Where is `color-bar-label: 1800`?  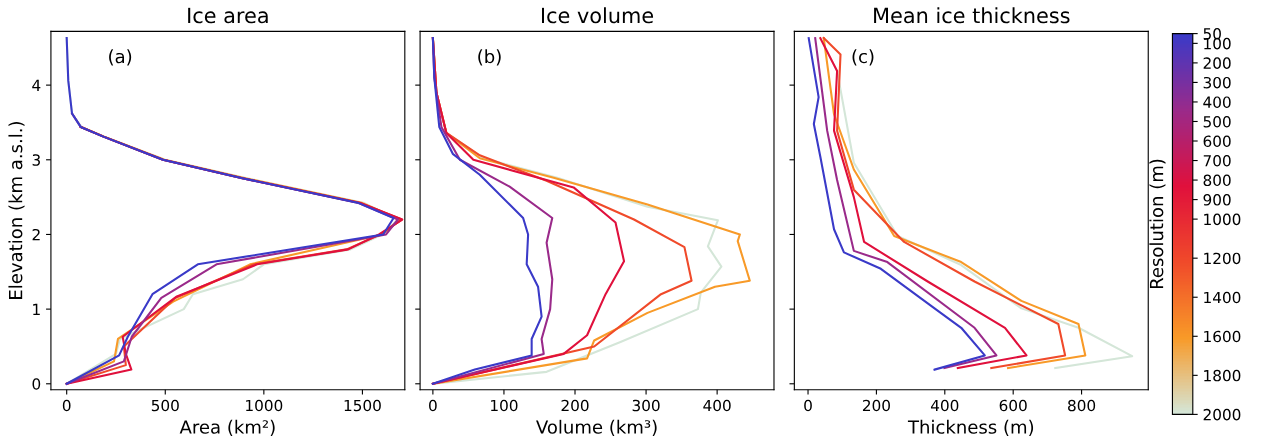 color-bar-label: 1800 is located at coordinates (1222, 375).